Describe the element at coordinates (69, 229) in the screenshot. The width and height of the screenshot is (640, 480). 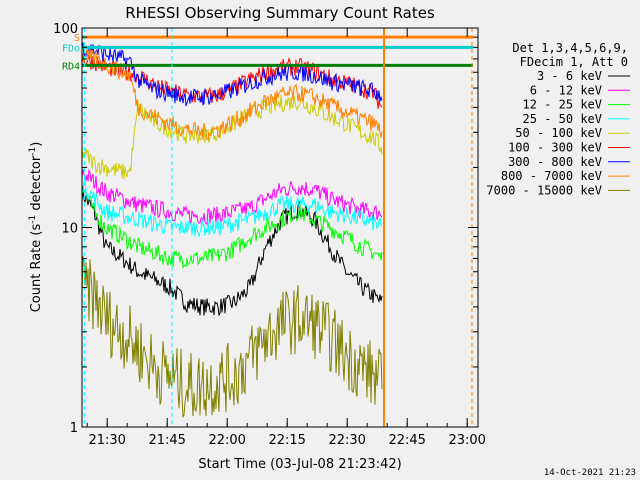
I see `y-tick-label: 10` at that location.